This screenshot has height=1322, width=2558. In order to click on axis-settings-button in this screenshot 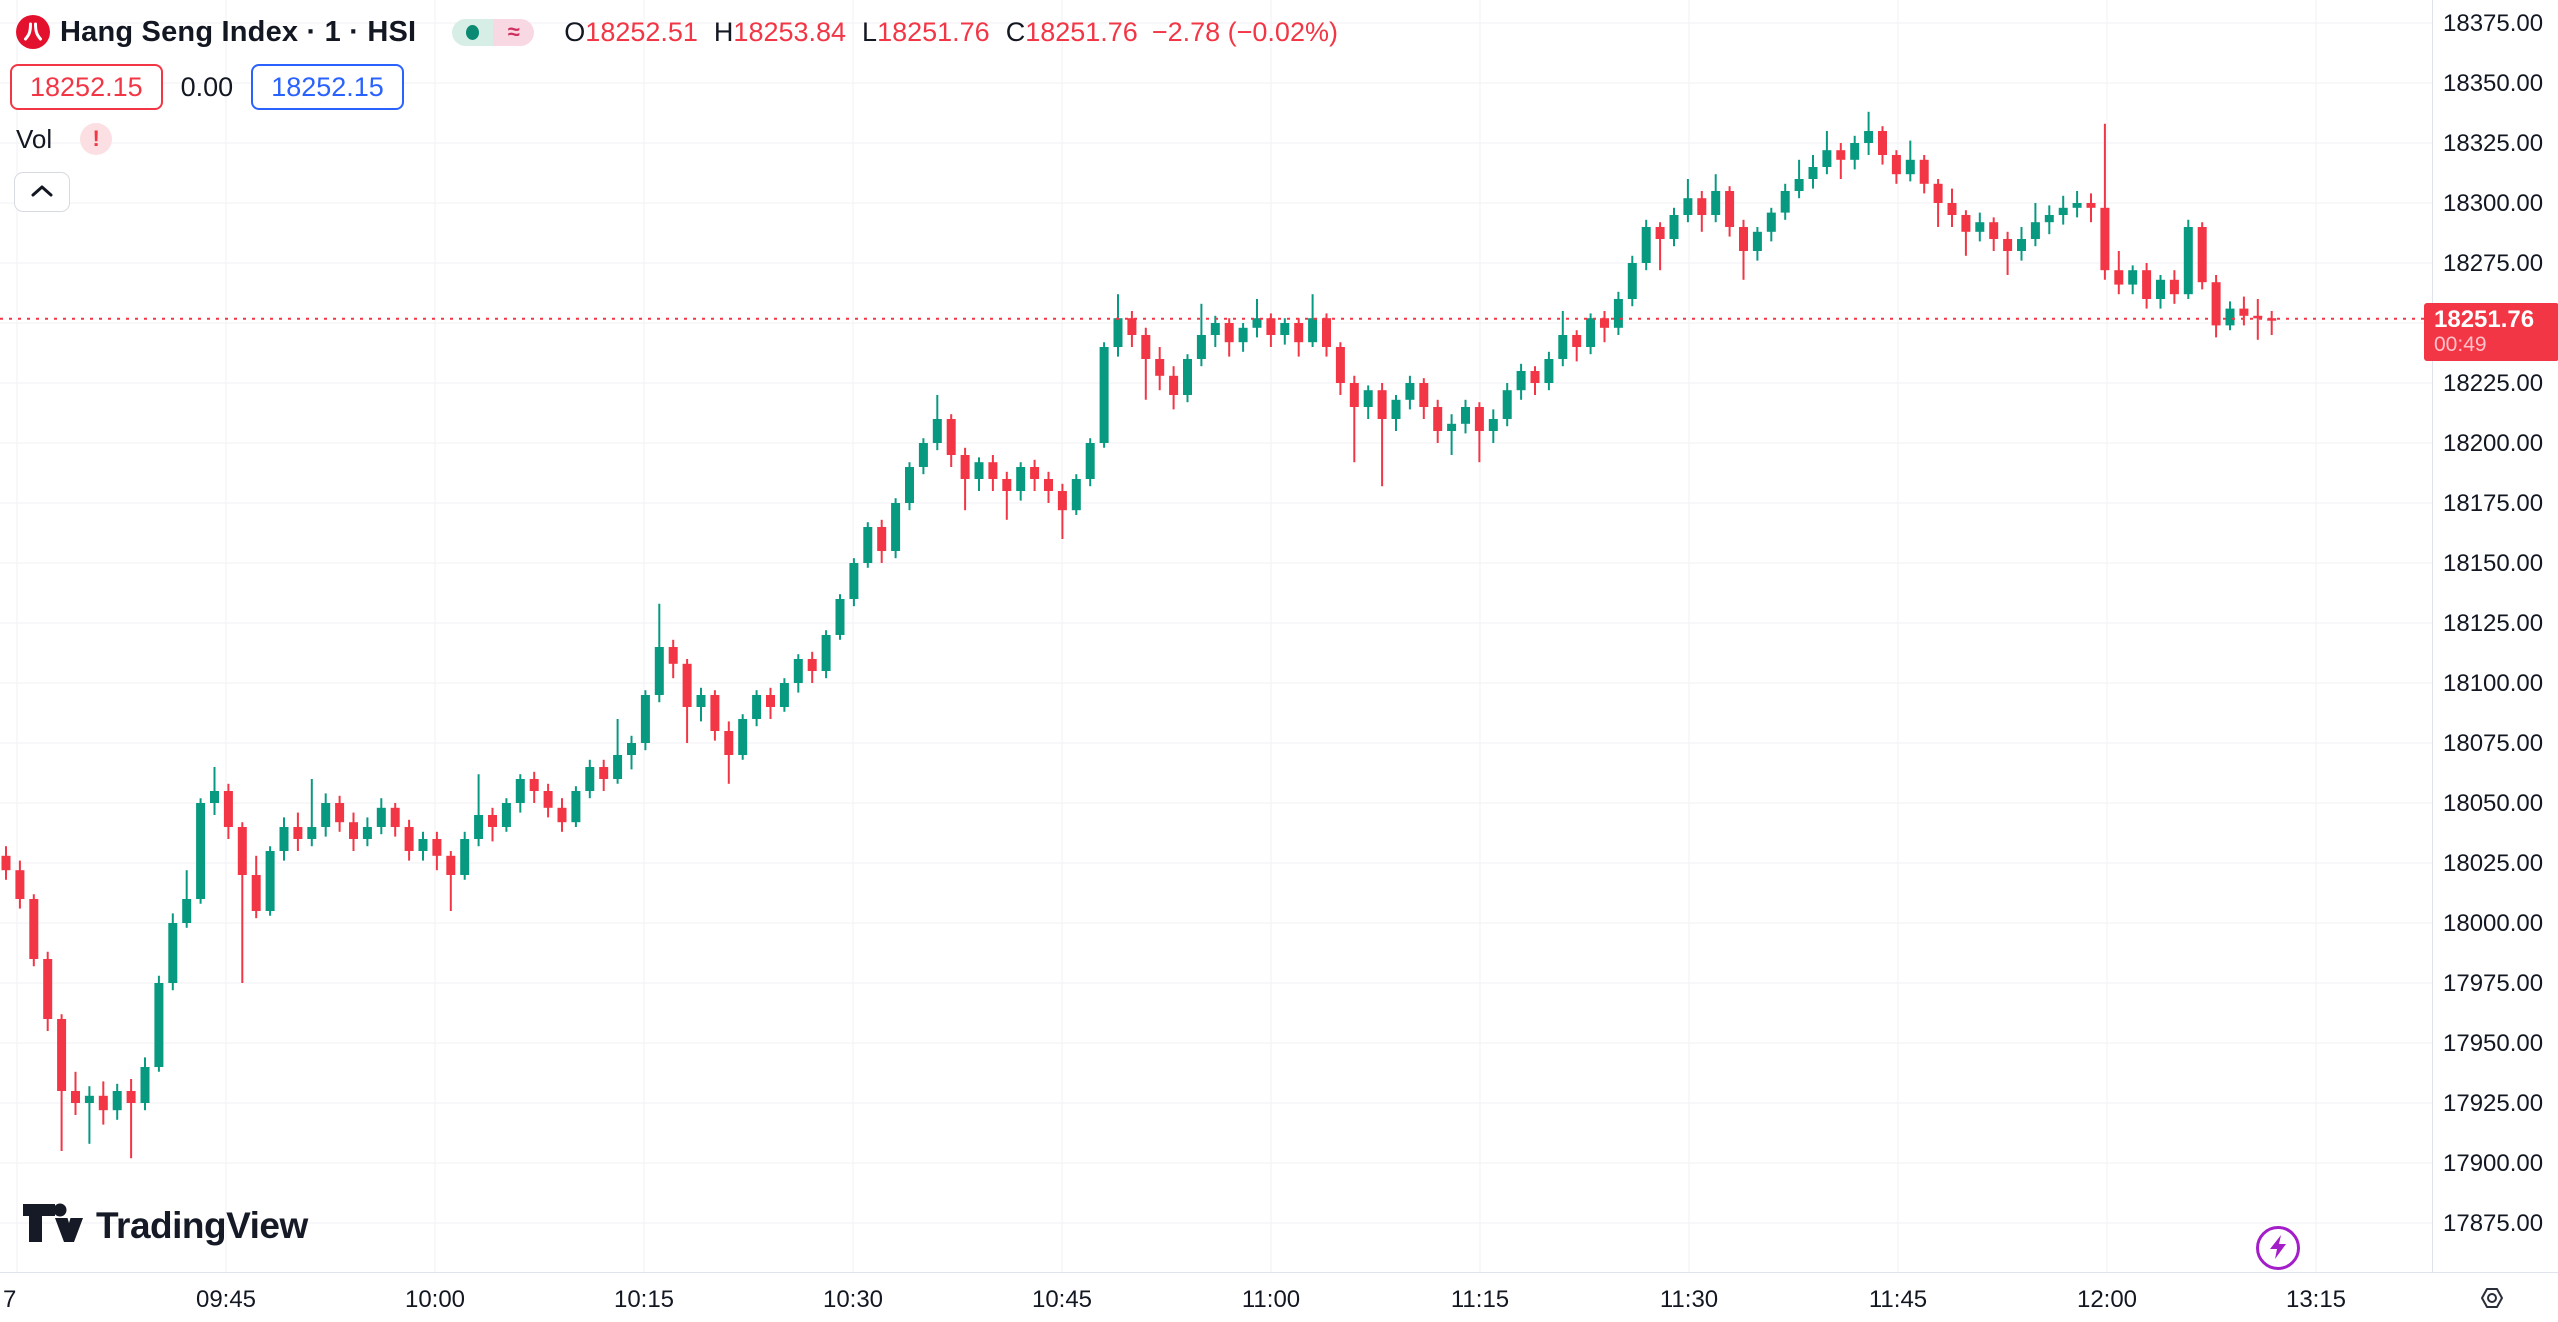, I will do `click(2492, 1298)`.